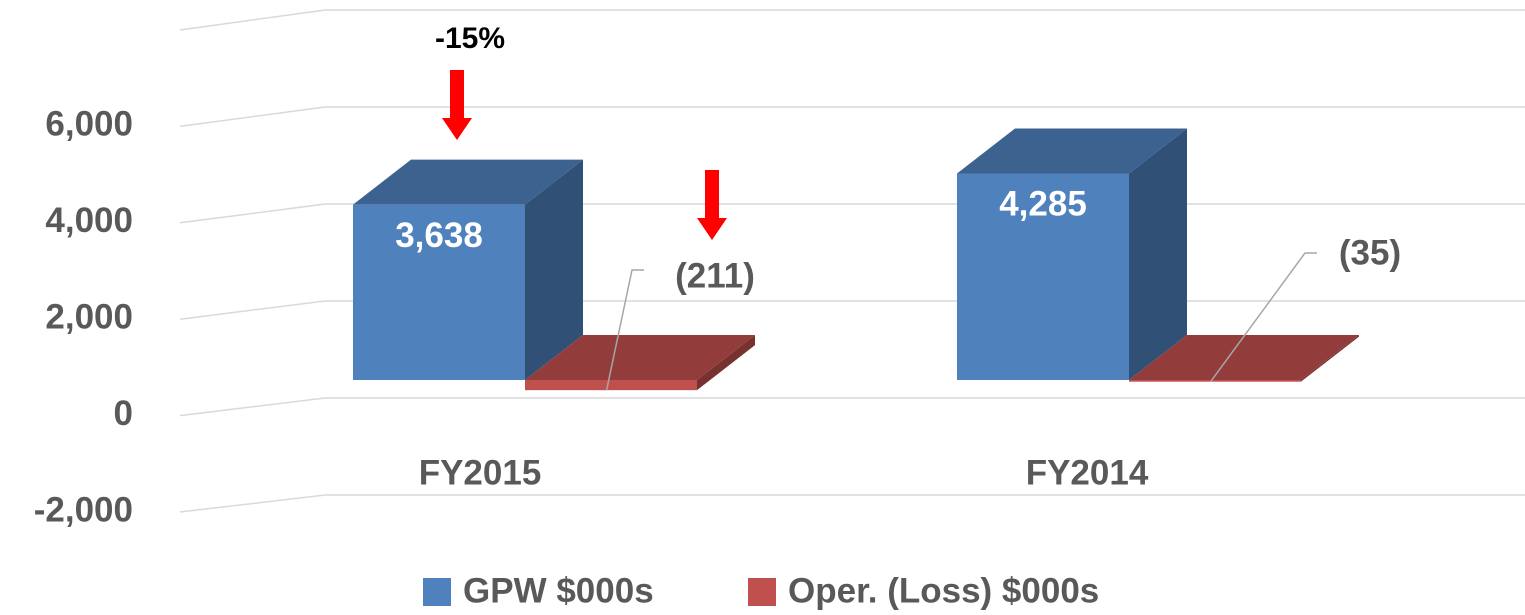  I want to click on data-label: 3,638, so click(439, 235).